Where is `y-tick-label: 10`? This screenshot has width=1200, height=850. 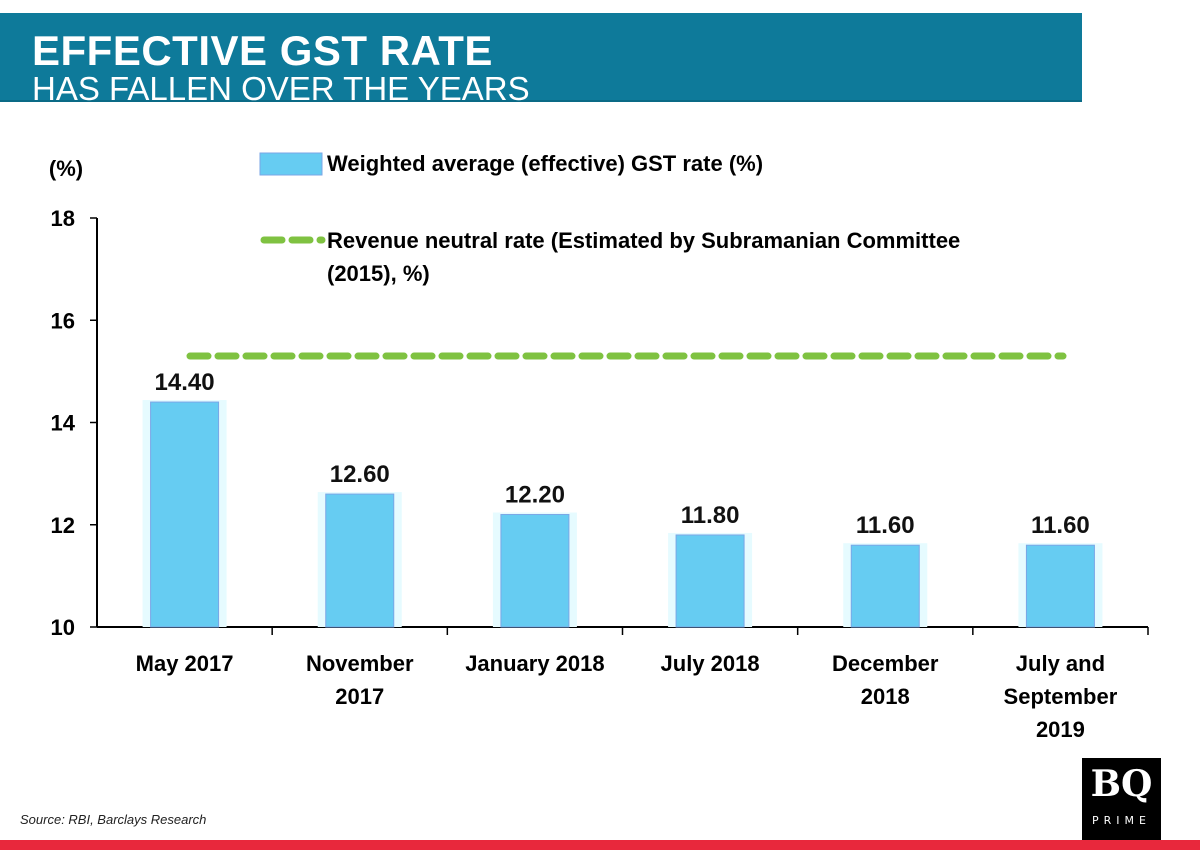
y-tick-label: 10 is located at coordinates (63, 627).